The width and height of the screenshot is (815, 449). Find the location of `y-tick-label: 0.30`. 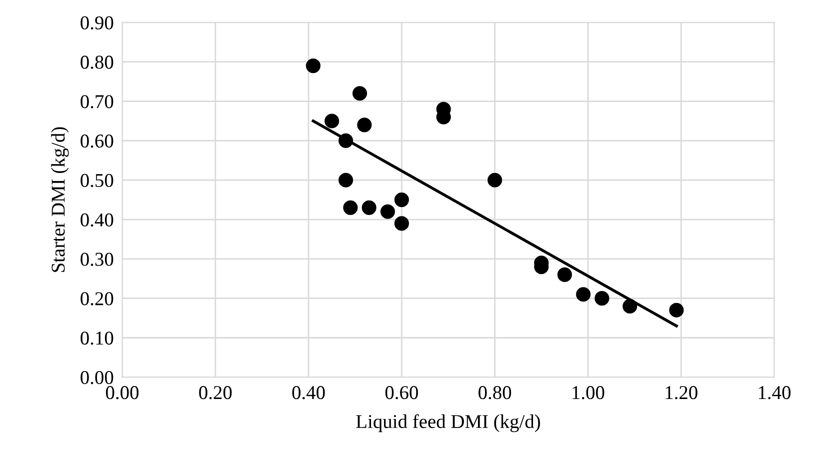

y-tick-label: 0.30 is located at coordinates (97, 259).